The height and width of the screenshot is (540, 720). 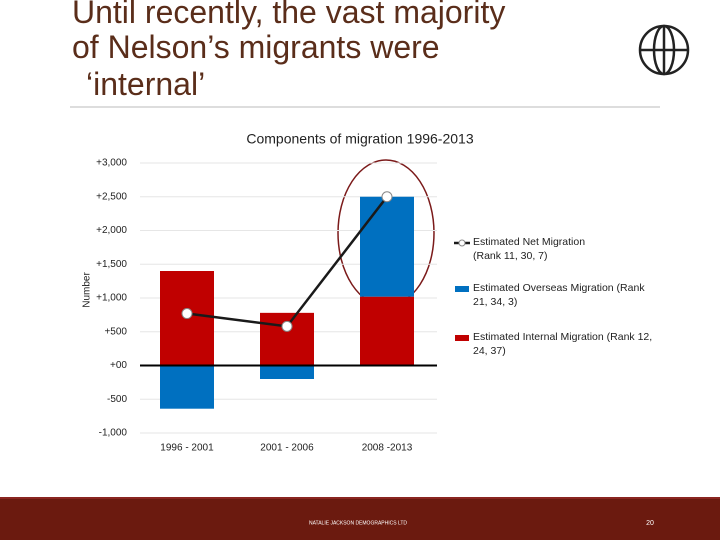 What do you see at coordinates (387, 448) in the screenshot?
I see `x-tick-label: 2008 -2013` at bounding box center [387, 448].